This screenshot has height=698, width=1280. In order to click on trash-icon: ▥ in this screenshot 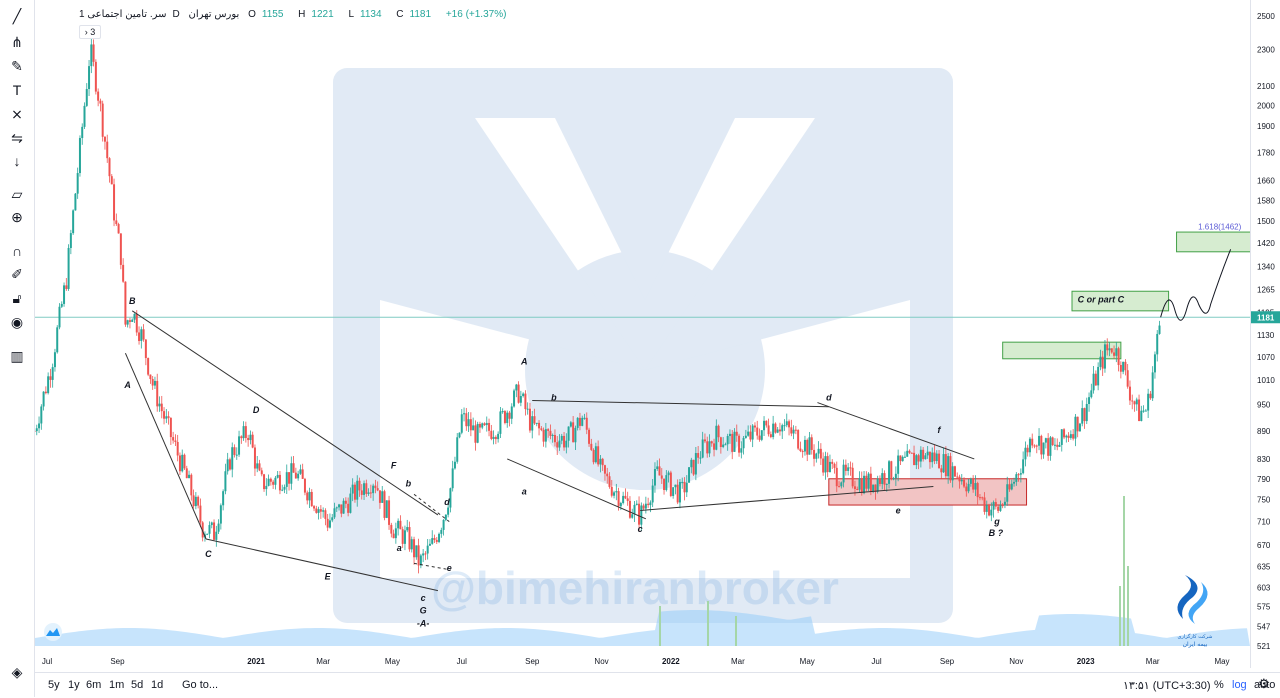, I will do `click(17, 355)`.